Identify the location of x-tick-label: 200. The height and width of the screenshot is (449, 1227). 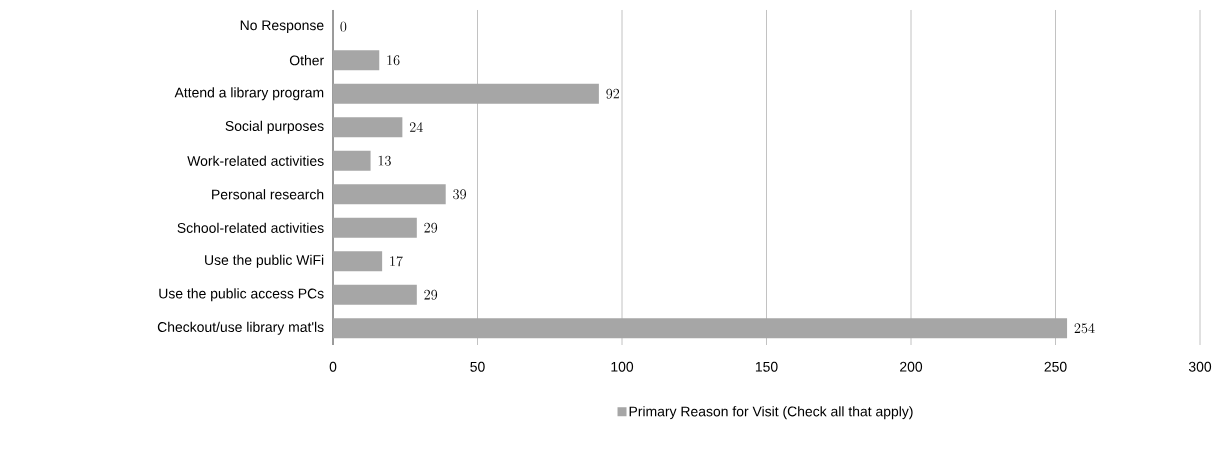
(911, 366).